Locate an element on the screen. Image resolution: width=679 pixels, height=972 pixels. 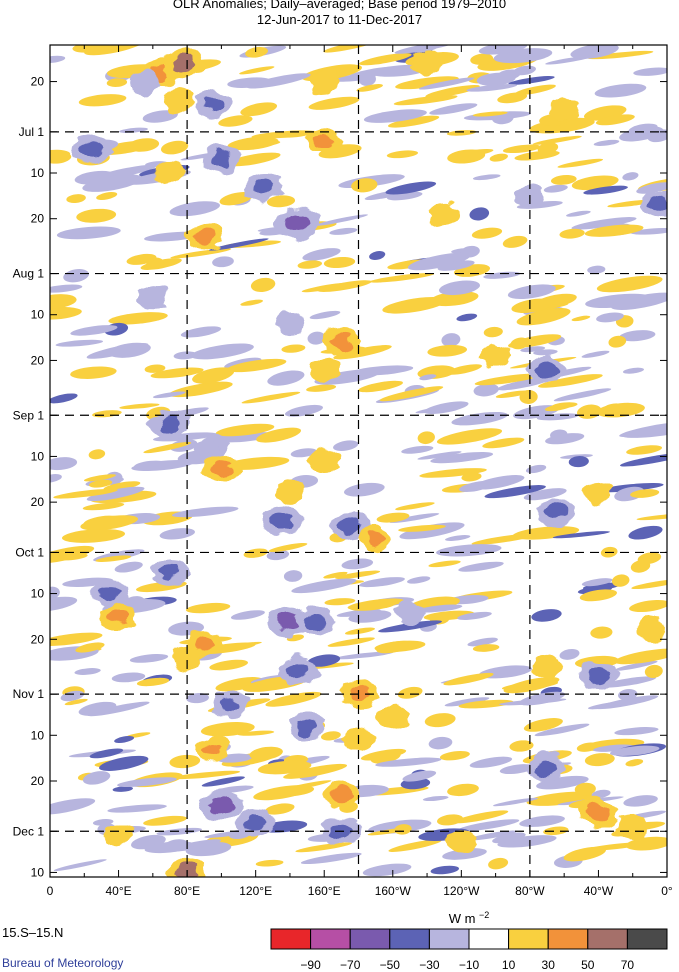
colorbar-label: 30 is located at coordinates (549, 965).